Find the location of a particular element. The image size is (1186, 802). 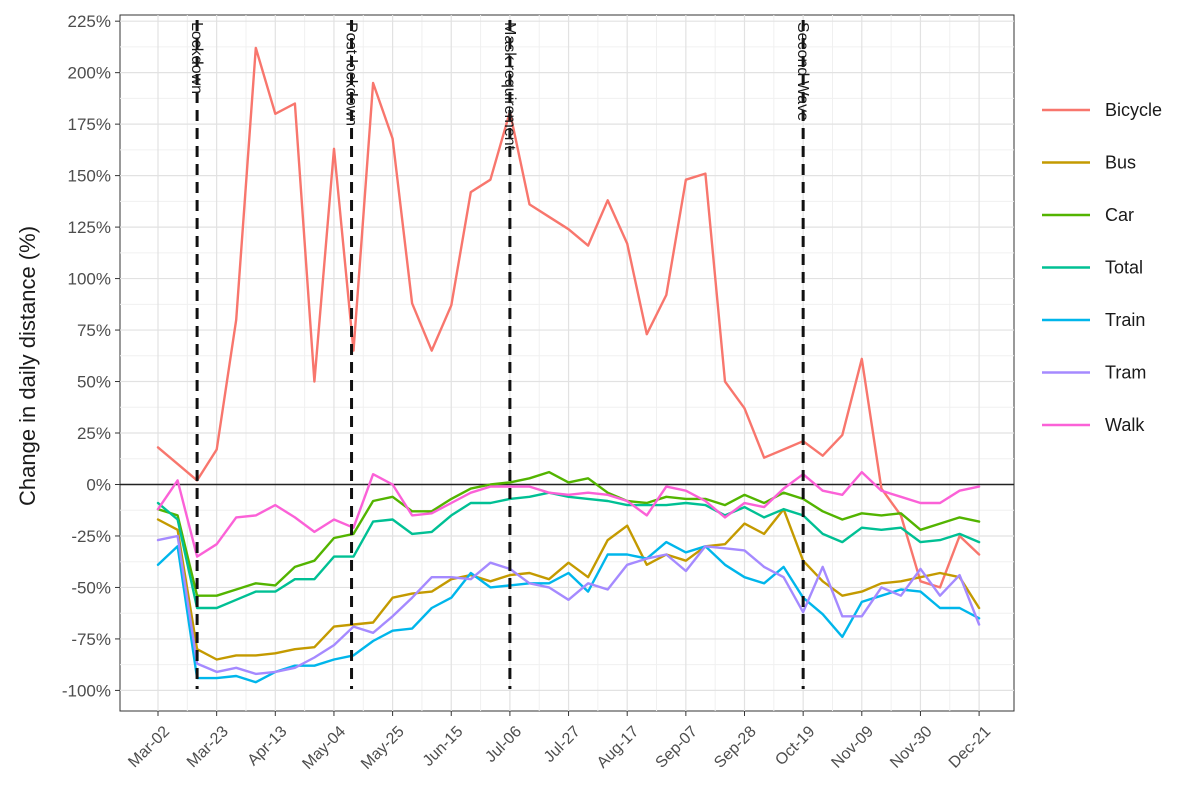

x-tick-label: Apr-13 is located at coordinates (268, 746).